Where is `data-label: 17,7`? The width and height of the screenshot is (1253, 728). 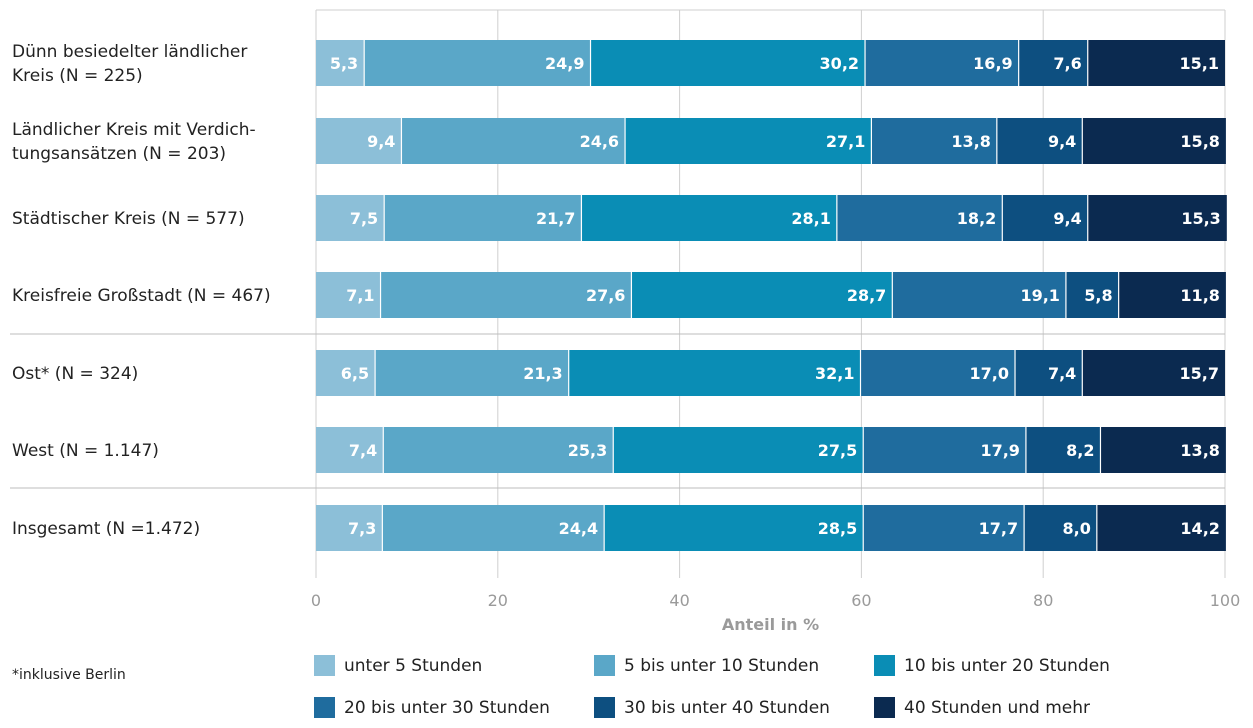
data-label: 17,7 is located at coordinates (998, 528).